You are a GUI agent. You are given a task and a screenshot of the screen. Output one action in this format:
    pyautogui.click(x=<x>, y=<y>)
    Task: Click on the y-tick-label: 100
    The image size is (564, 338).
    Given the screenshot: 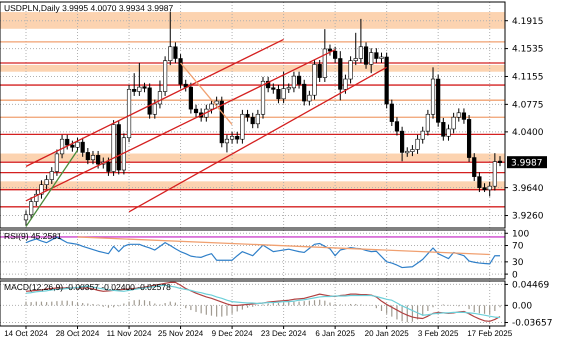 What is the action you would take?
    pyautogui.click(x=521, y=234)
    